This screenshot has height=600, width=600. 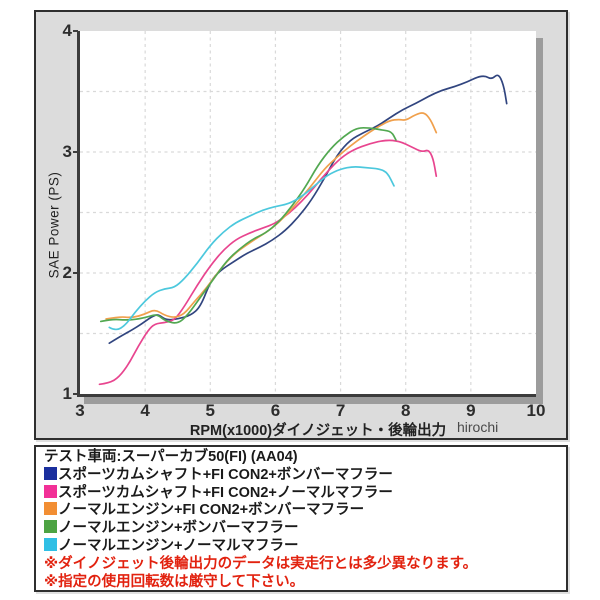 I want to click on watermark-text: hirochi, so click(x=478, y=427).